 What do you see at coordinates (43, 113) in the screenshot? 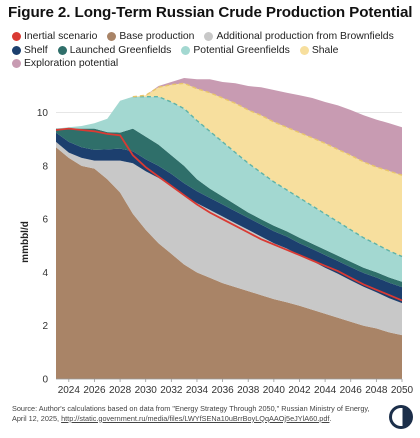
I see `y-tick-label: 10` at bounding box center [43, 113].